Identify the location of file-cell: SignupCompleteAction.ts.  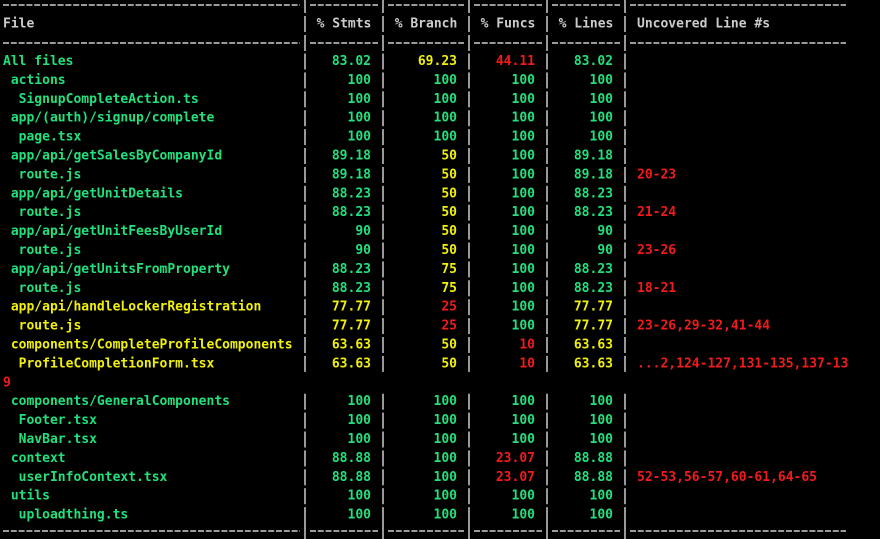
(101, 99).